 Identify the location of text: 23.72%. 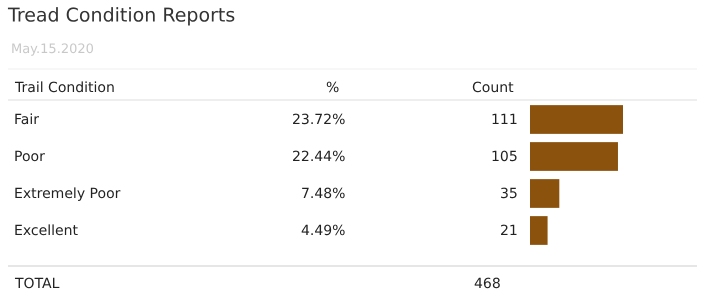
(319, 120).